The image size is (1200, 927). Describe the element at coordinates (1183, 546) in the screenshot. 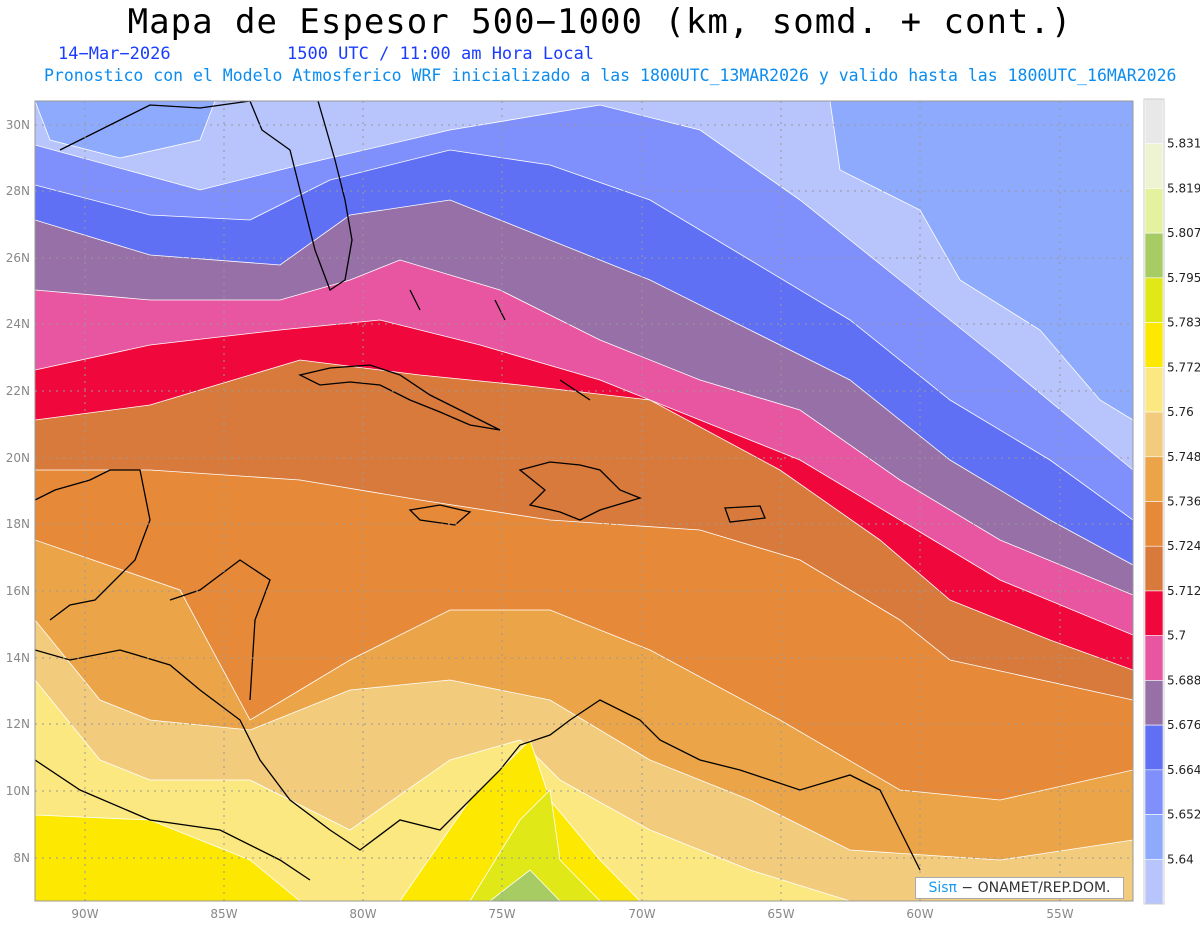

I see `colorbar-label: 5.724` at that location.